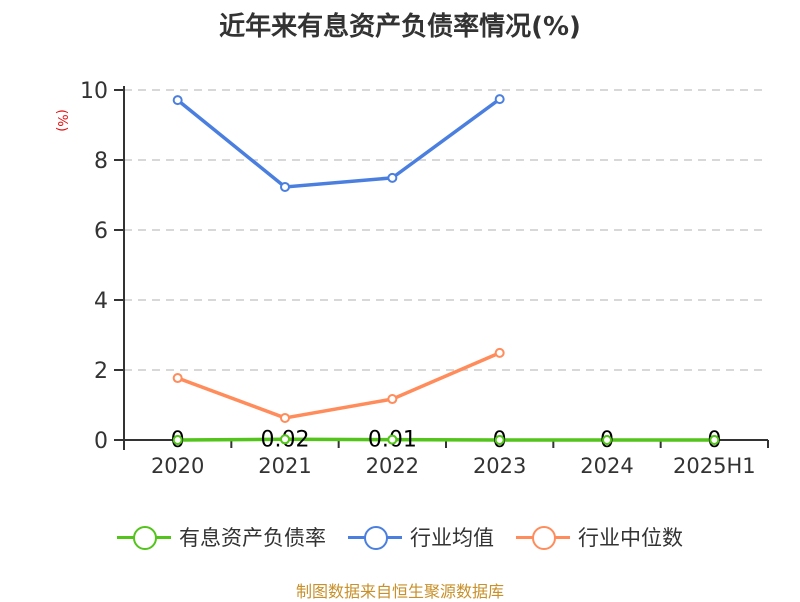  What do you see at coordinates (284, 466) in the screenshot?
I see `x-tick-label: 2021` at bounding box center [284, 466].